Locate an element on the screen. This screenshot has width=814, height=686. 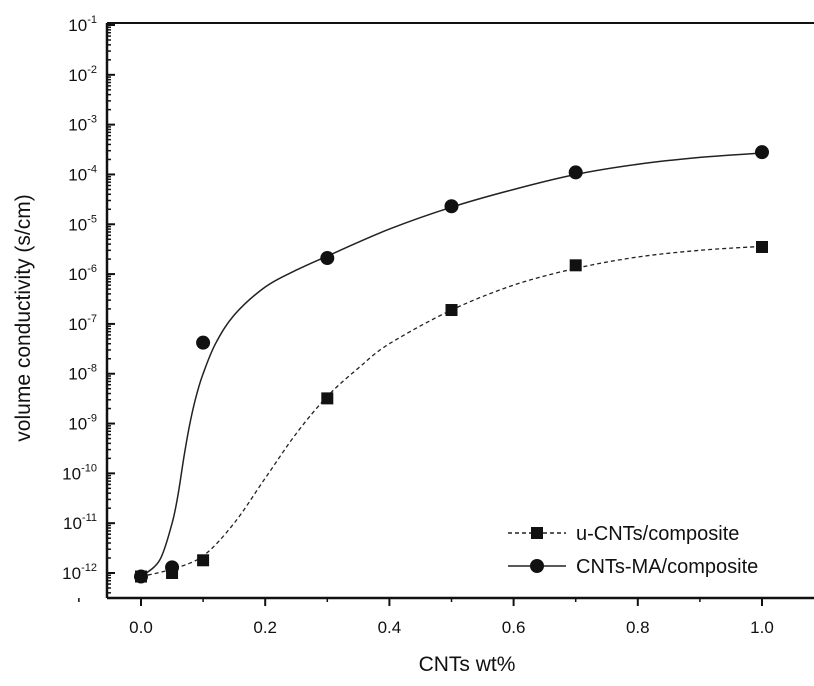
y-tick-label: 10⁻² is located at coordinates (82, 74).